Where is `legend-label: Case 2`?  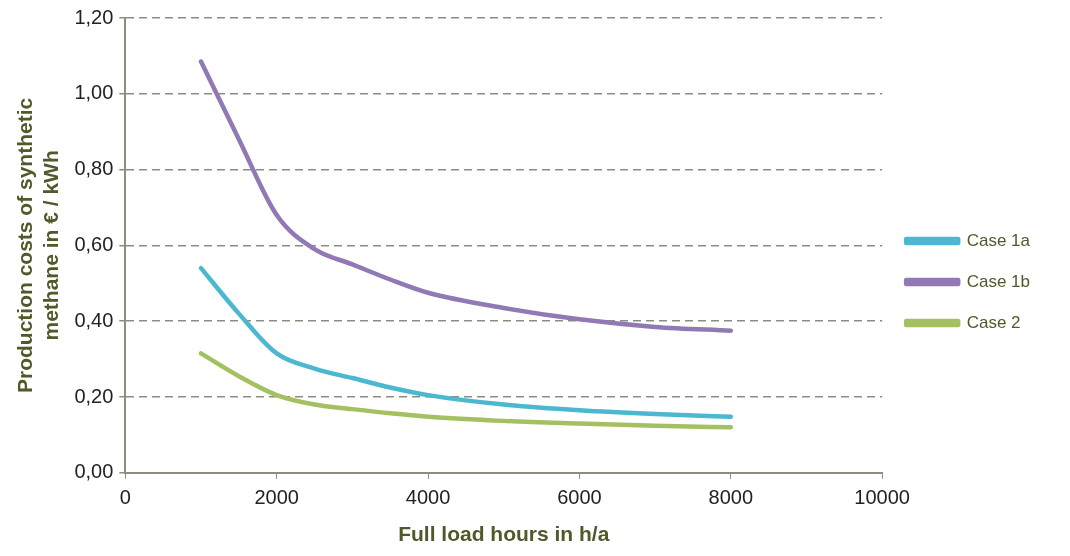
legend-label: Case 2 is located at coordinates (993, 322).